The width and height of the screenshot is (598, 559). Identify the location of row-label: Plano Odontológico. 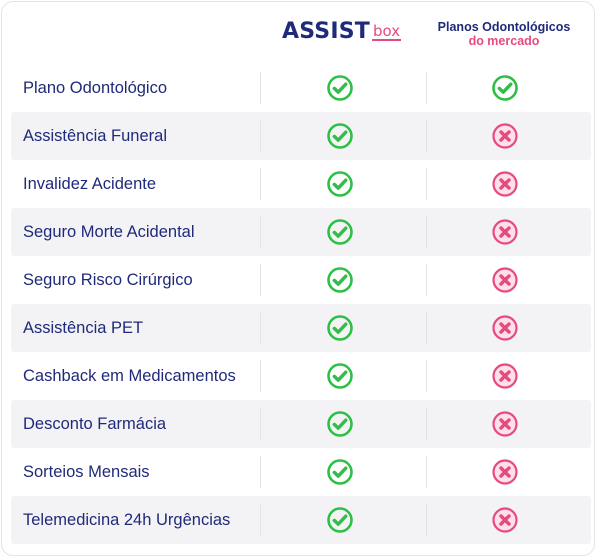
(95, 88).